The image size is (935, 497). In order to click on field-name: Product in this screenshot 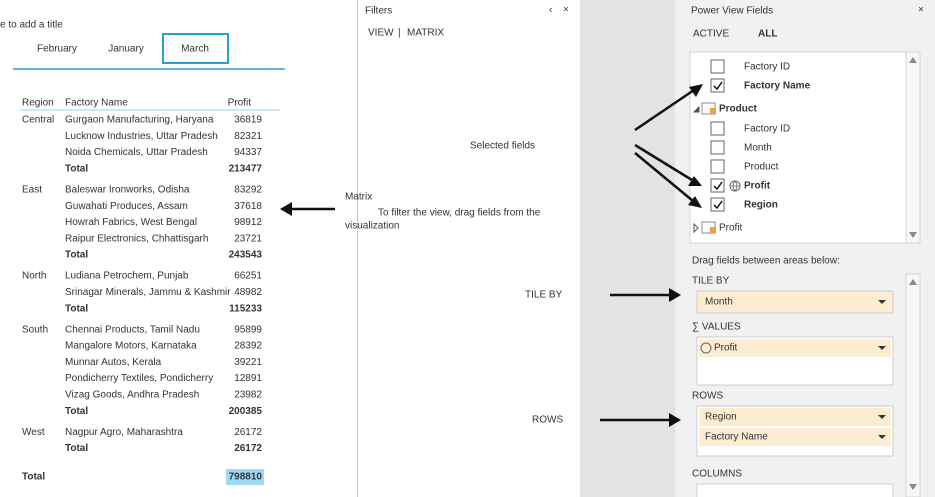, I will do `click(761, 167)`.